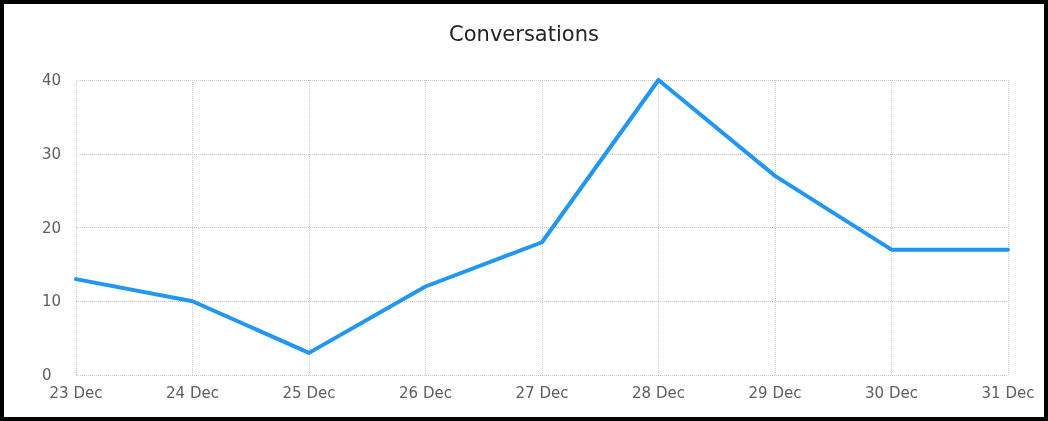 The height and width of the screenshot is (421, 1048). What do you see at coordinates (52, 153) in the screenshot?
I see `y-tick-label: 30` at bounding box center [52, 153].